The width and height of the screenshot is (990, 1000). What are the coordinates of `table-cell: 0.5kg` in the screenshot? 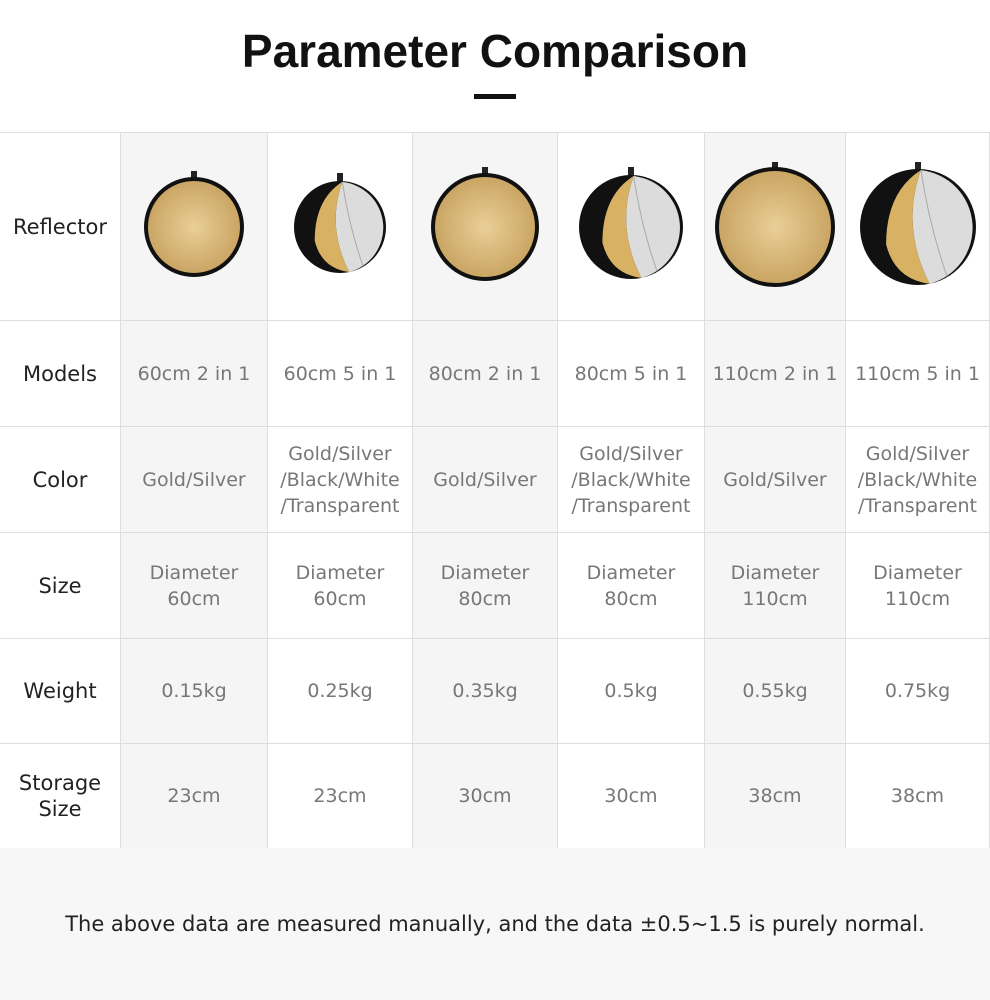 It's located at (631, 691).